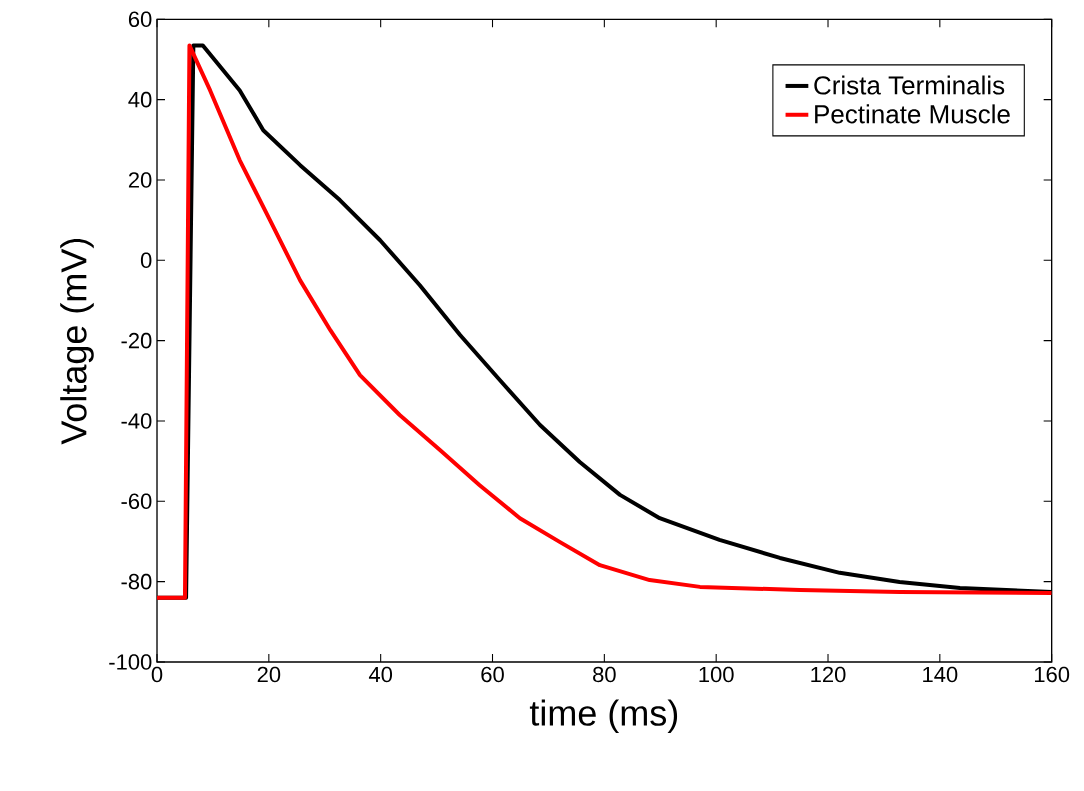 The image size is (1084, 791). Describe the element at coordinates (828, 674) in the screenshot. I see `x-tick-label: 120` at that location.